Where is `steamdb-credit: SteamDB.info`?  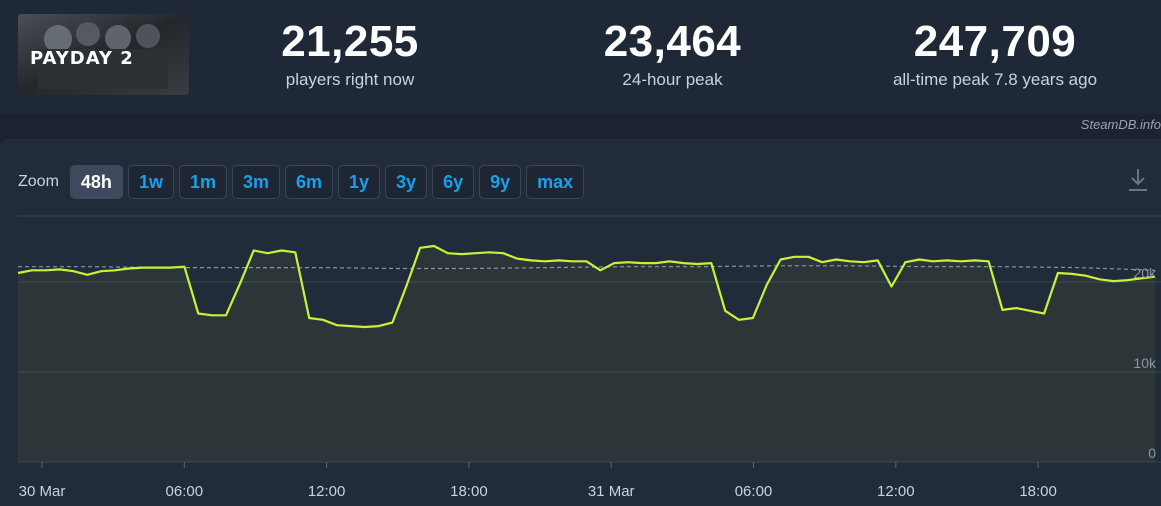
steamdb-credit: SteamDB.info is located at coordinates (1120, 124).